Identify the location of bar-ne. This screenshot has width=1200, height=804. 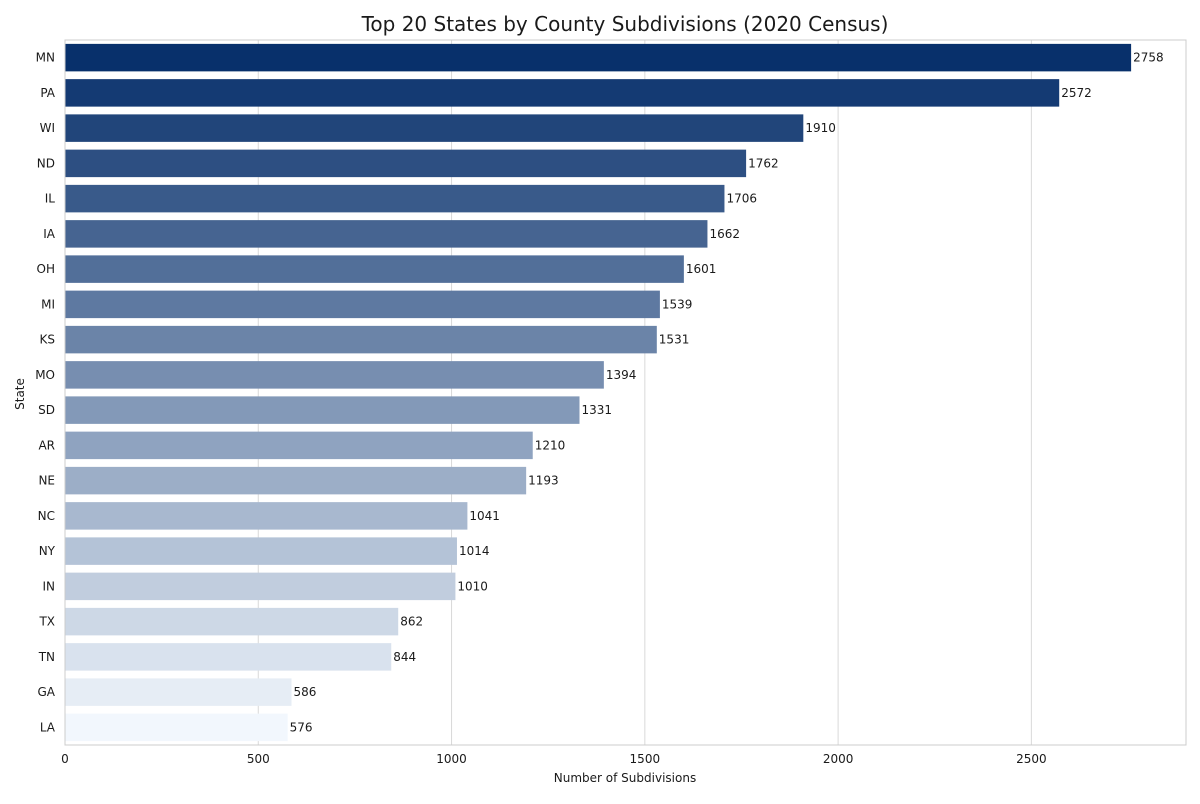
(296, 480).